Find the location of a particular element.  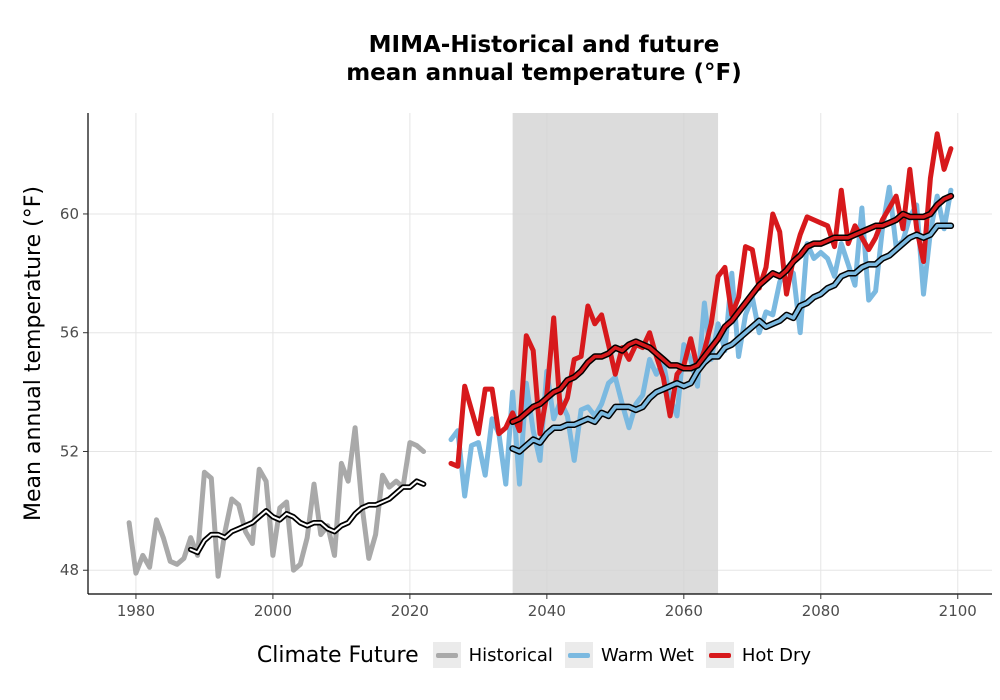

legend-item-warm-wet: Warm Wet is located at coordinates (629, 655).